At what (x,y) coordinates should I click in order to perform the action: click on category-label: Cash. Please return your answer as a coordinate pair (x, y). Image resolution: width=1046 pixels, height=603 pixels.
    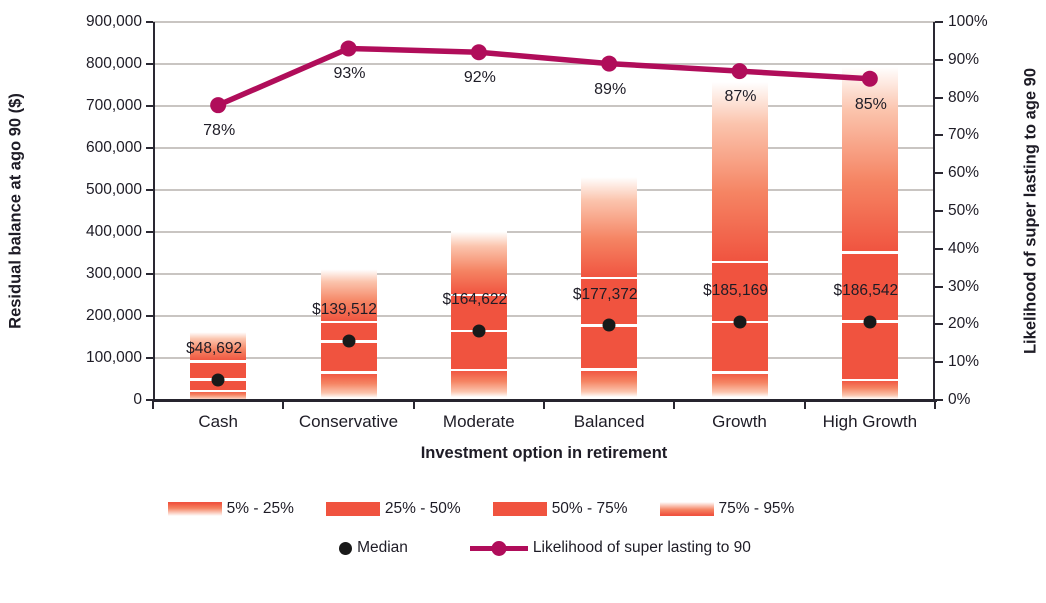
    Looking at the image, I should click on (218, 421).